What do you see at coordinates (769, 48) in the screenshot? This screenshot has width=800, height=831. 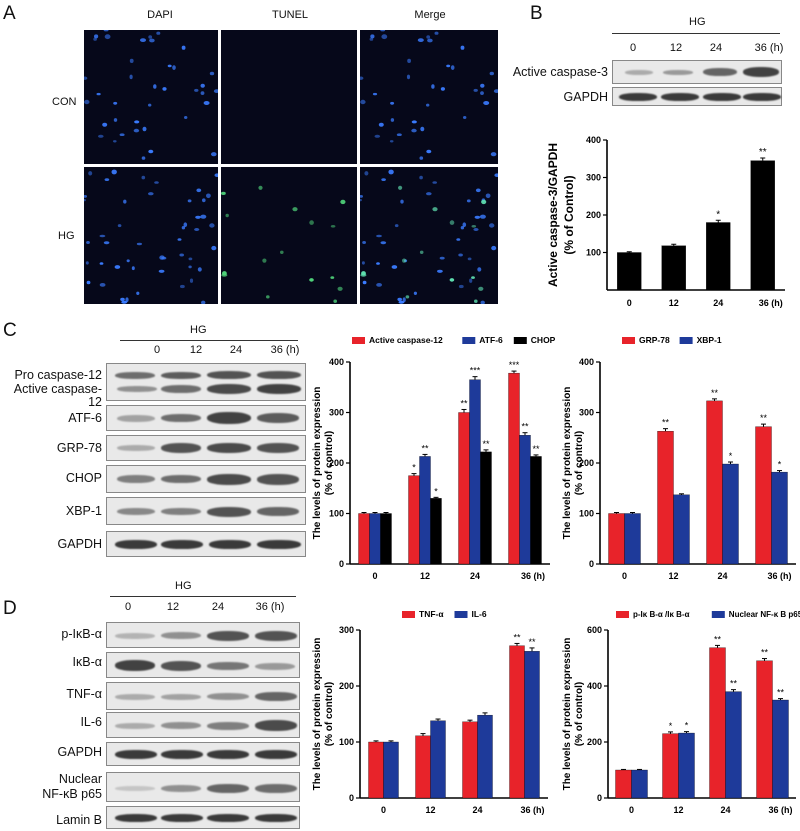 I see `lane-label: 36 (h)` at bounding box center [769, 48].